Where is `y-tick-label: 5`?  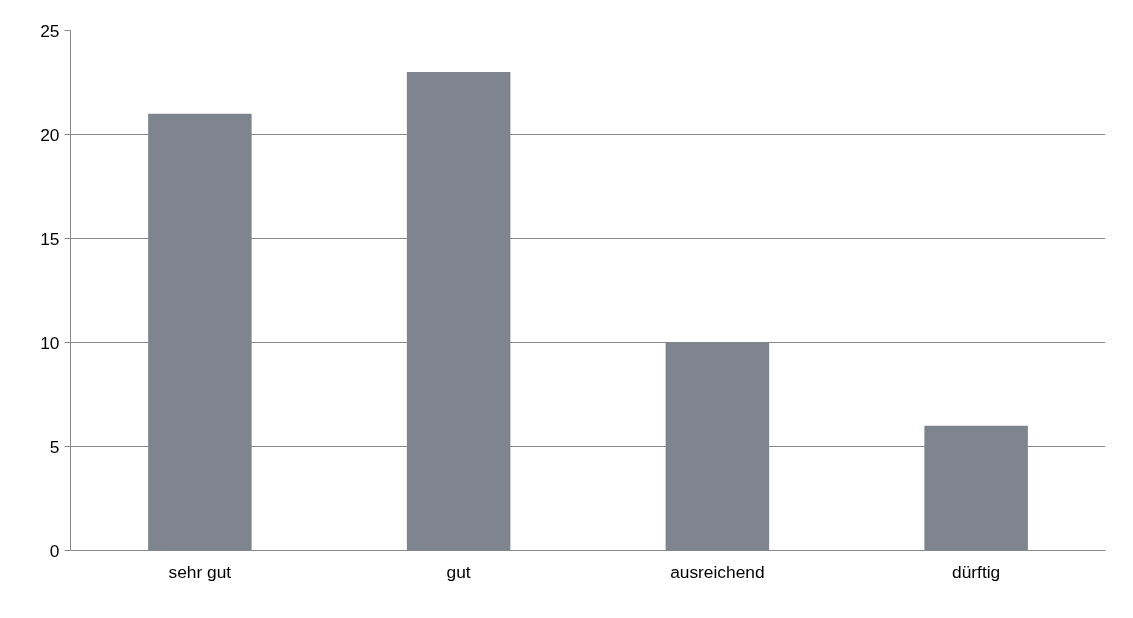
y-tick-label: 5 is located at coordinates (54, 446).